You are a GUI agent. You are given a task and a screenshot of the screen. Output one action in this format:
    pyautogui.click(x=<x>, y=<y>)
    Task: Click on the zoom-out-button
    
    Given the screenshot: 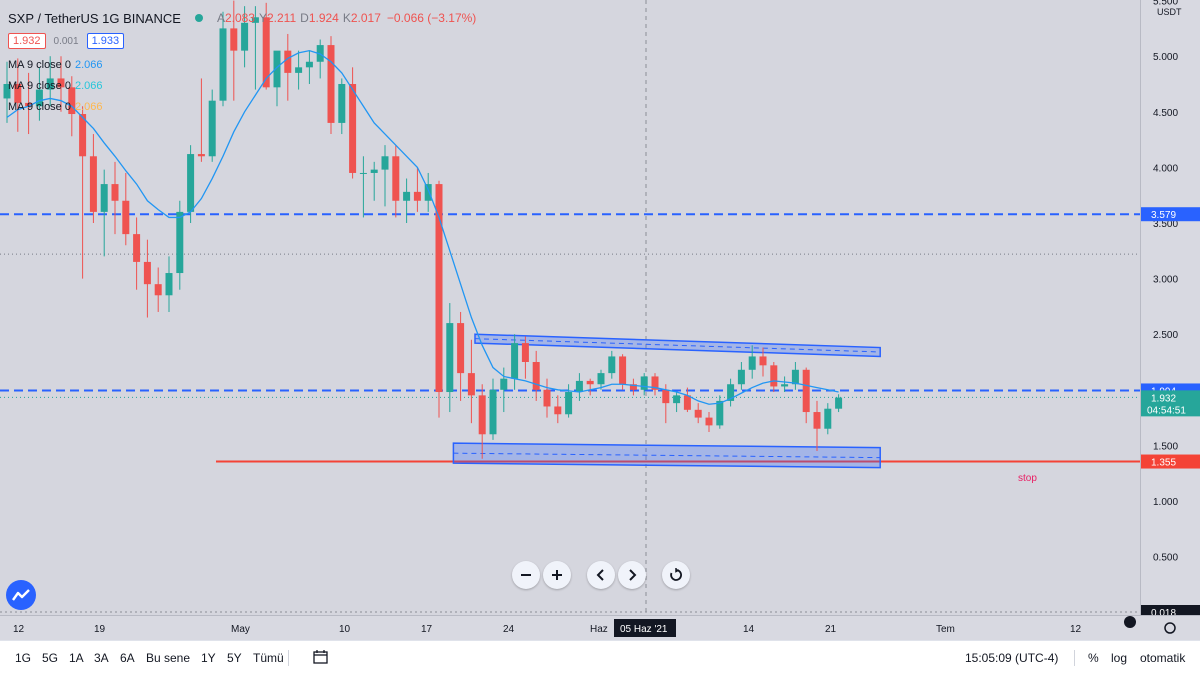 What is the action you would take?
    pyautogui.click(x=526, y=575)
    